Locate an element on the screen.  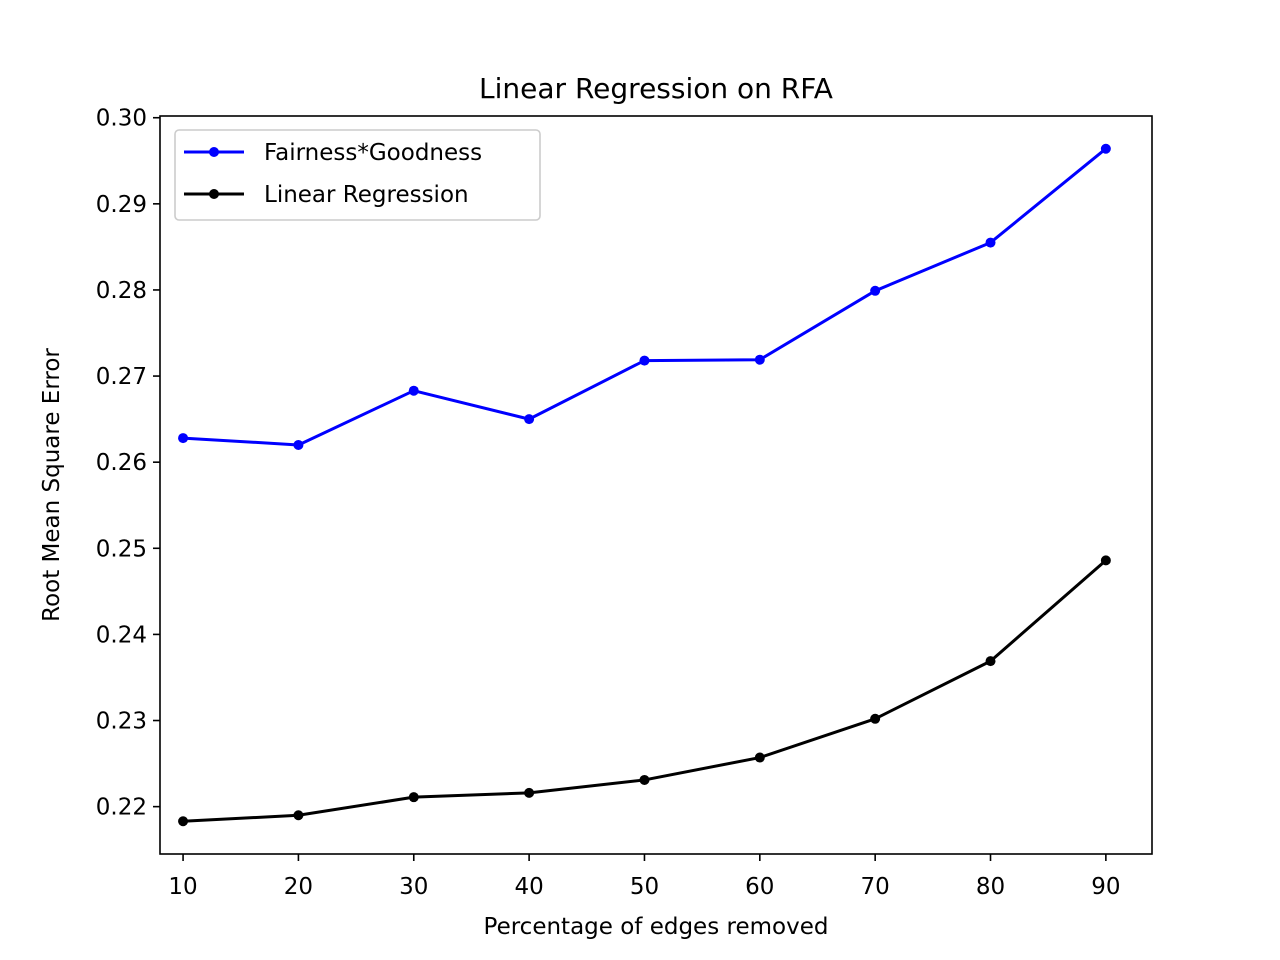
x-tick-label: 40 is located at coordinates (528, 887).